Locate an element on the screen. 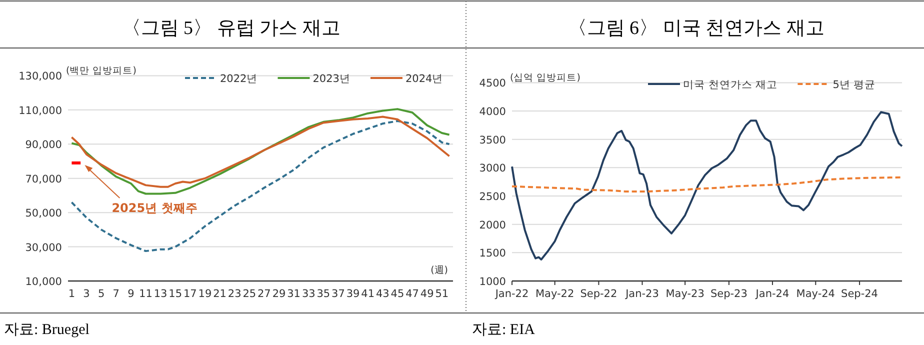  y-tick-label: 30,000 is located at coordinates (43, 248).